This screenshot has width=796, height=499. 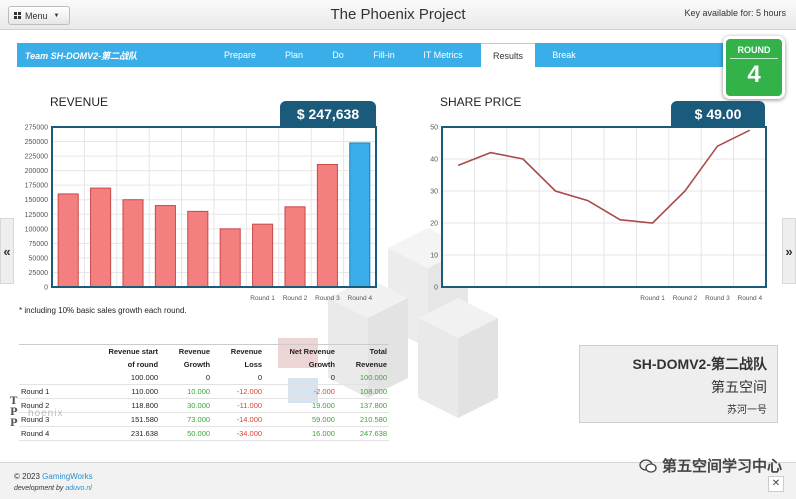 I want to click on table-header, so click(x=50, y=351).